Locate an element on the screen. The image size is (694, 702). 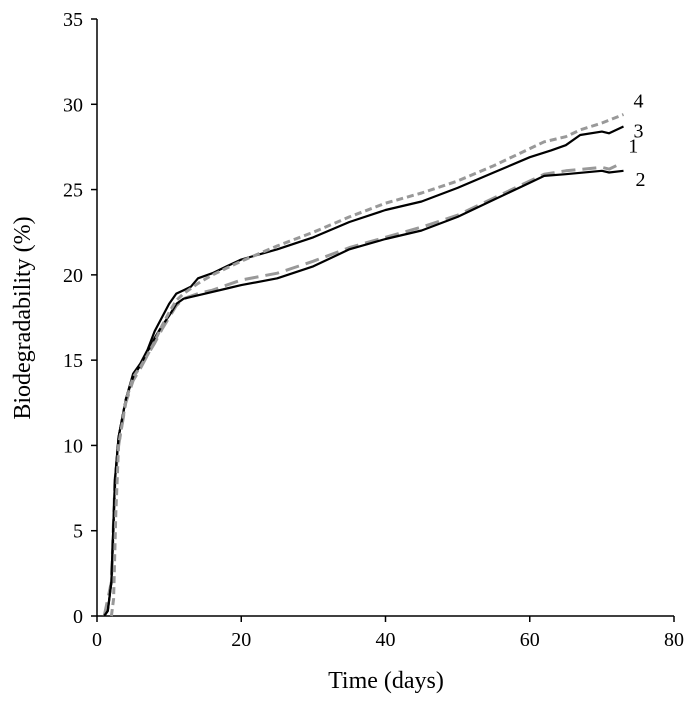
x-axis-label: Time (days) is located at coordinates (386, 681).